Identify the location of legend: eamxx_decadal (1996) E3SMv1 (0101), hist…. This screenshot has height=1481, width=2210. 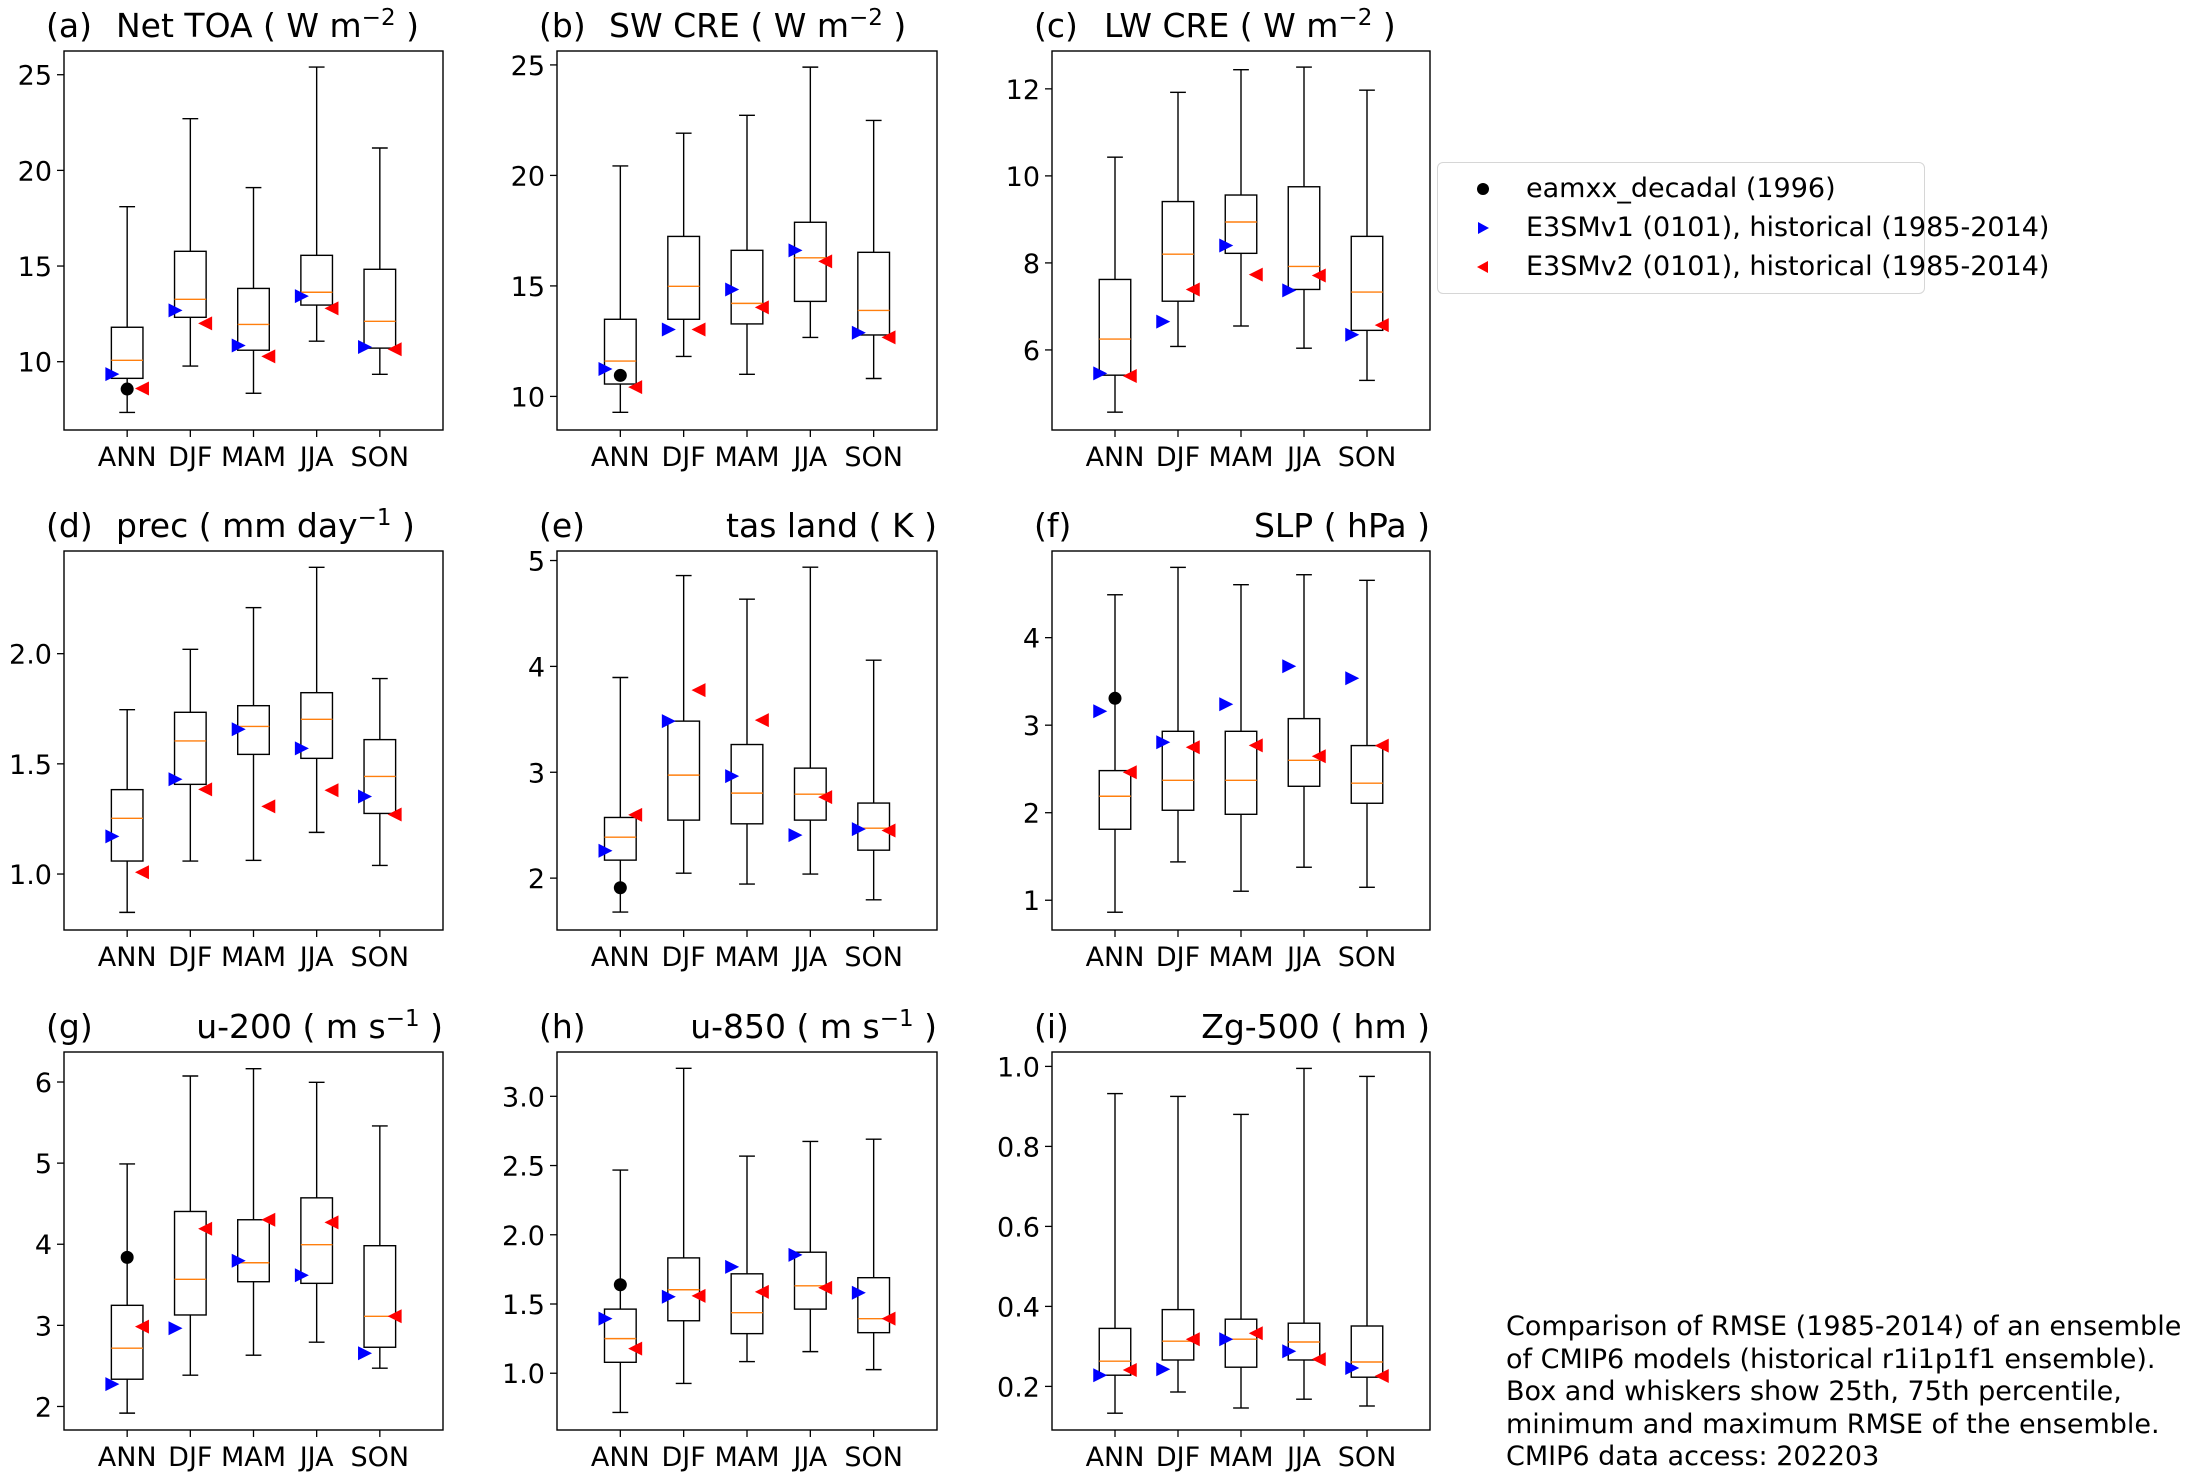
(1743, 228).